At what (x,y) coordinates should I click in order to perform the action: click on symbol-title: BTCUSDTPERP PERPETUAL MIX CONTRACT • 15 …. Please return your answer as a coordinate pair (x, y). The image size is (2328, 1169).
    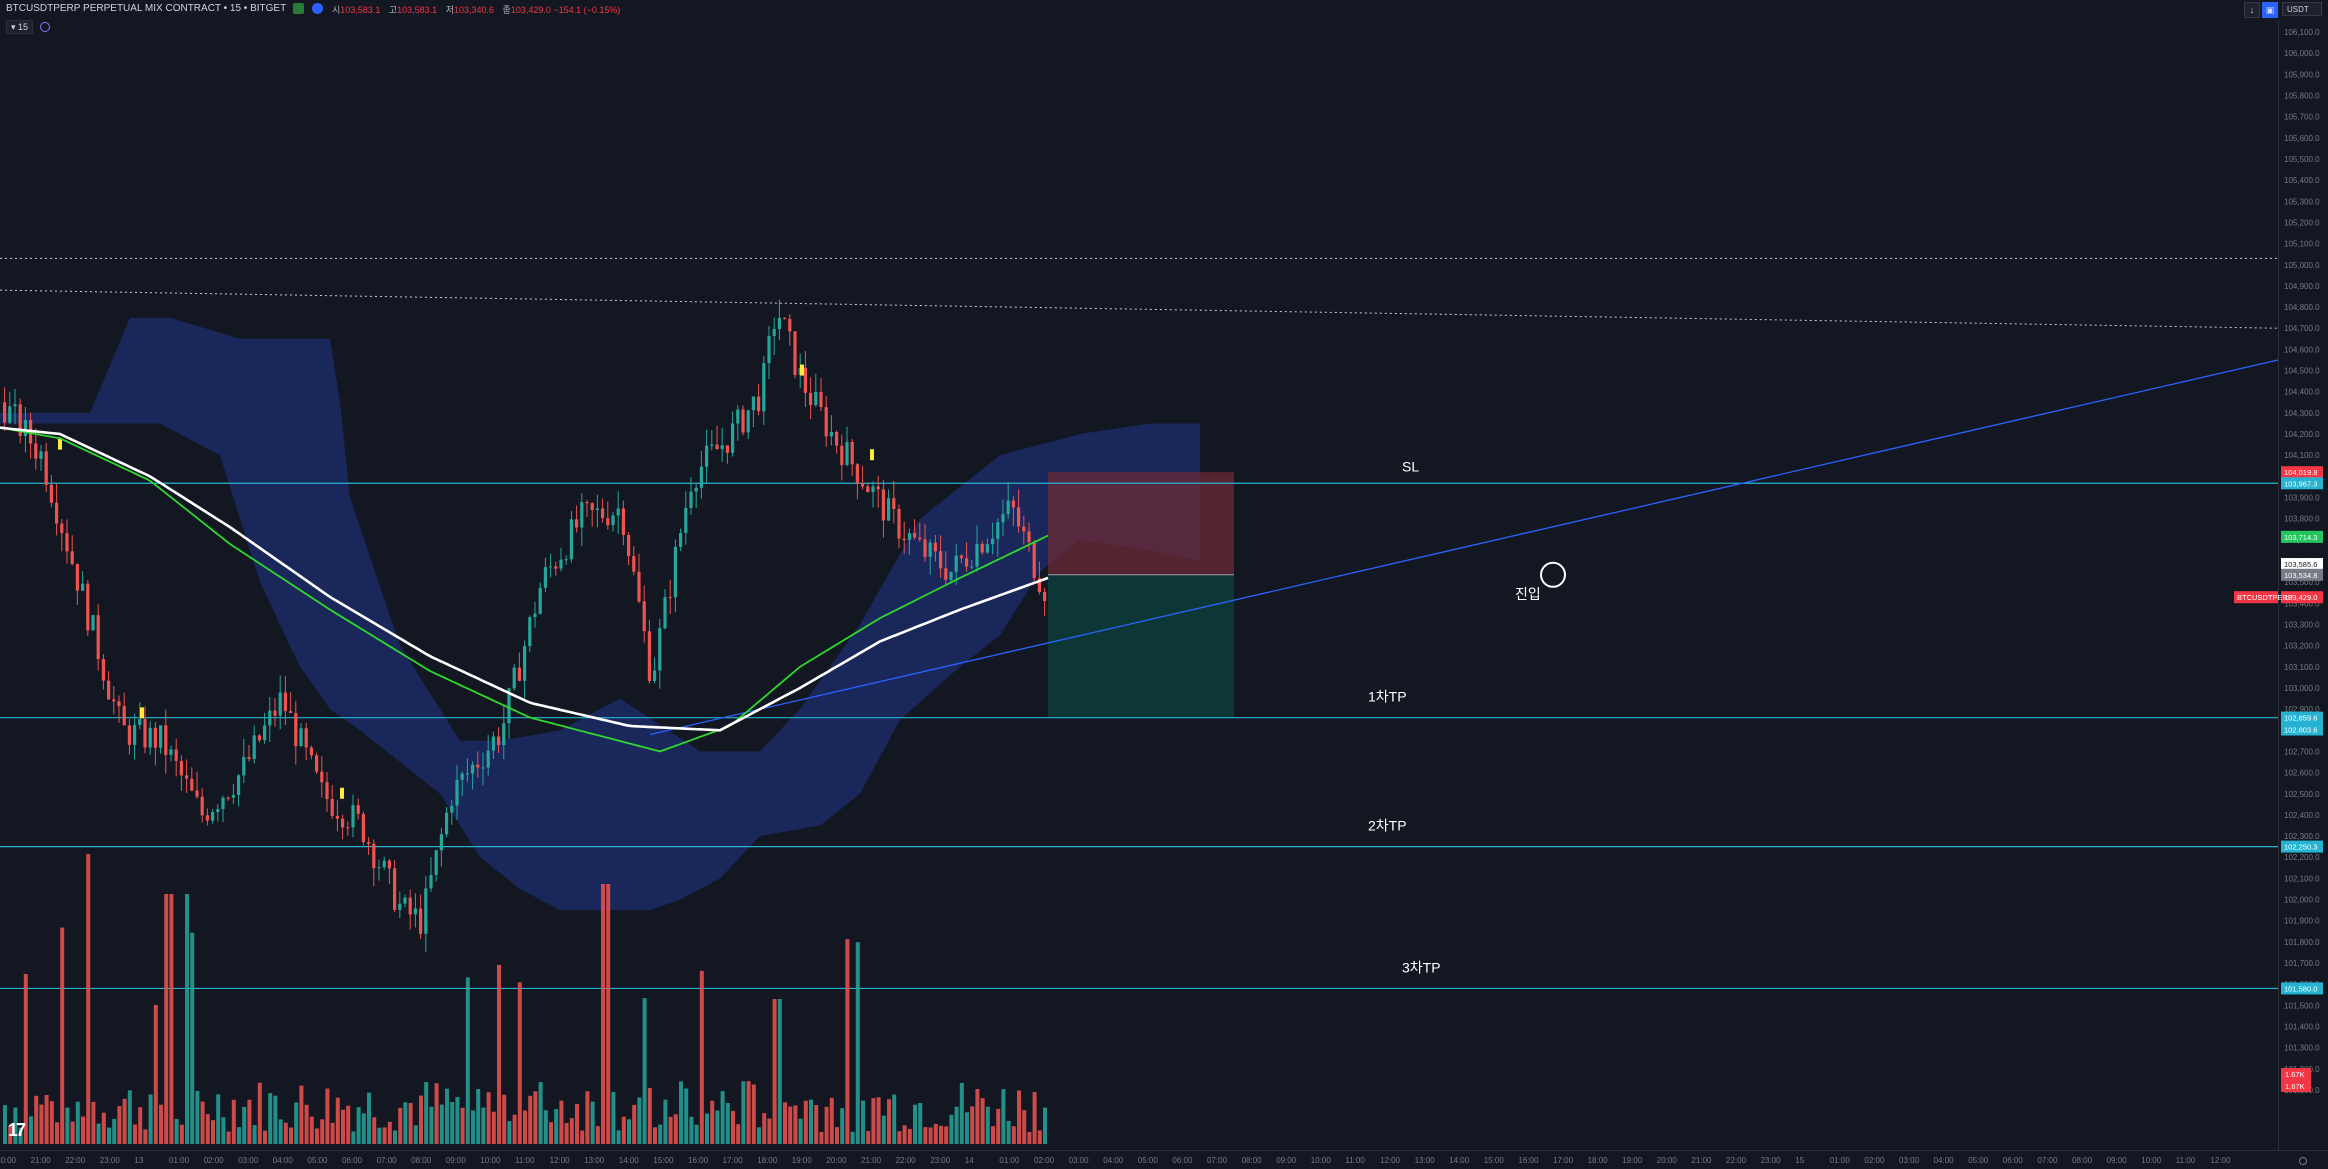
    Looking at the image, I should click on (146, 8).